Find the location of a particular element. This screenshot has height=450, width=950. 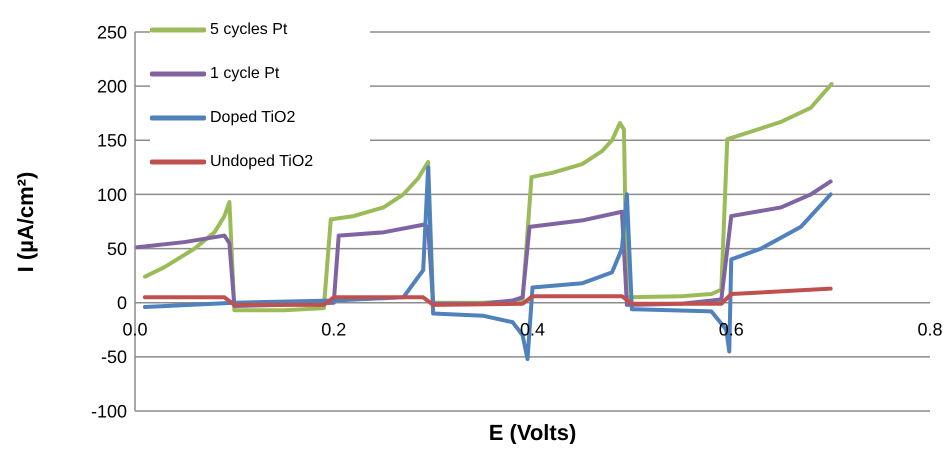

y-tick-label: -50 is located at coordinates (113, 357).